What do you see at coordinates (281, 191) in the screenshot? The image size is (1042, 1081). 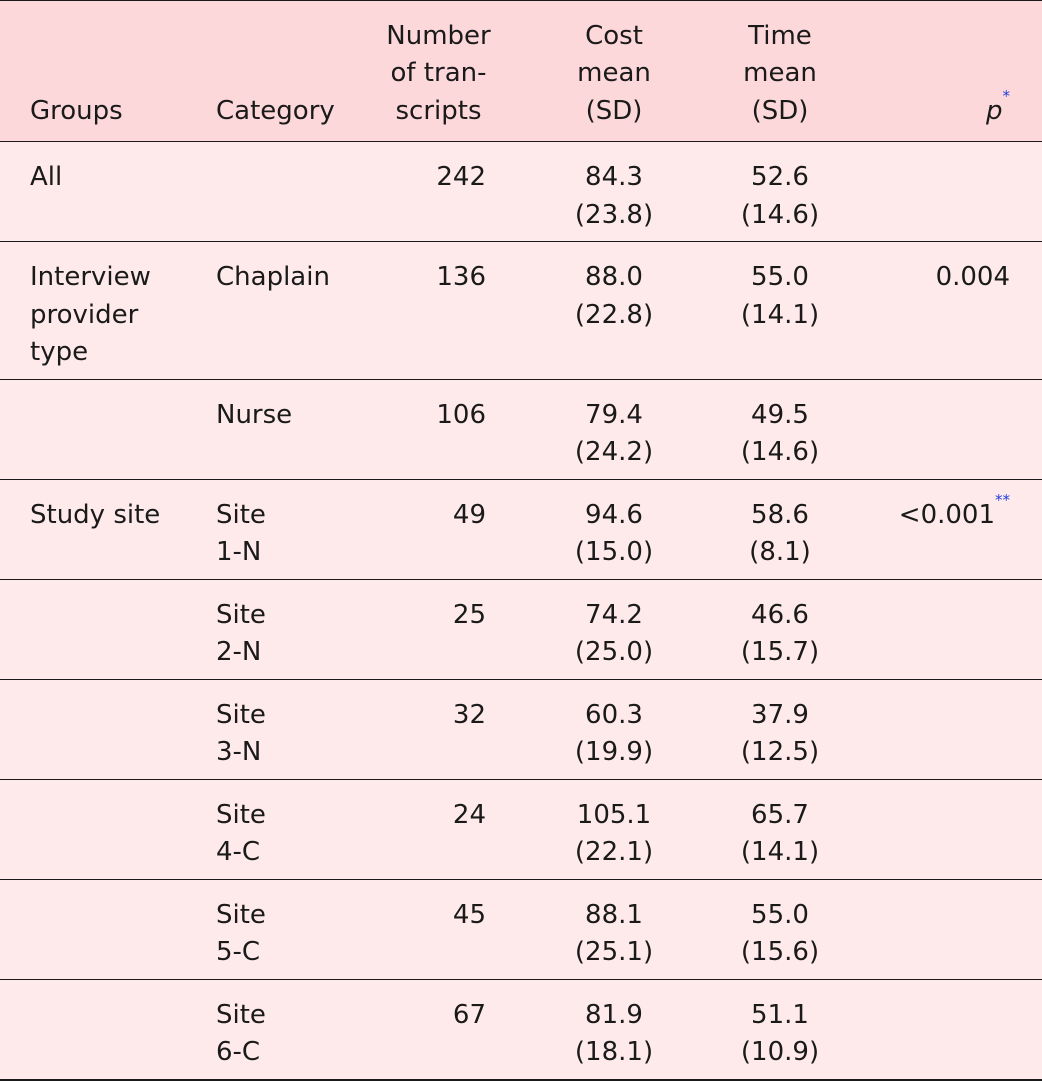 I see `cell-category` at bounding box center [281, 191].